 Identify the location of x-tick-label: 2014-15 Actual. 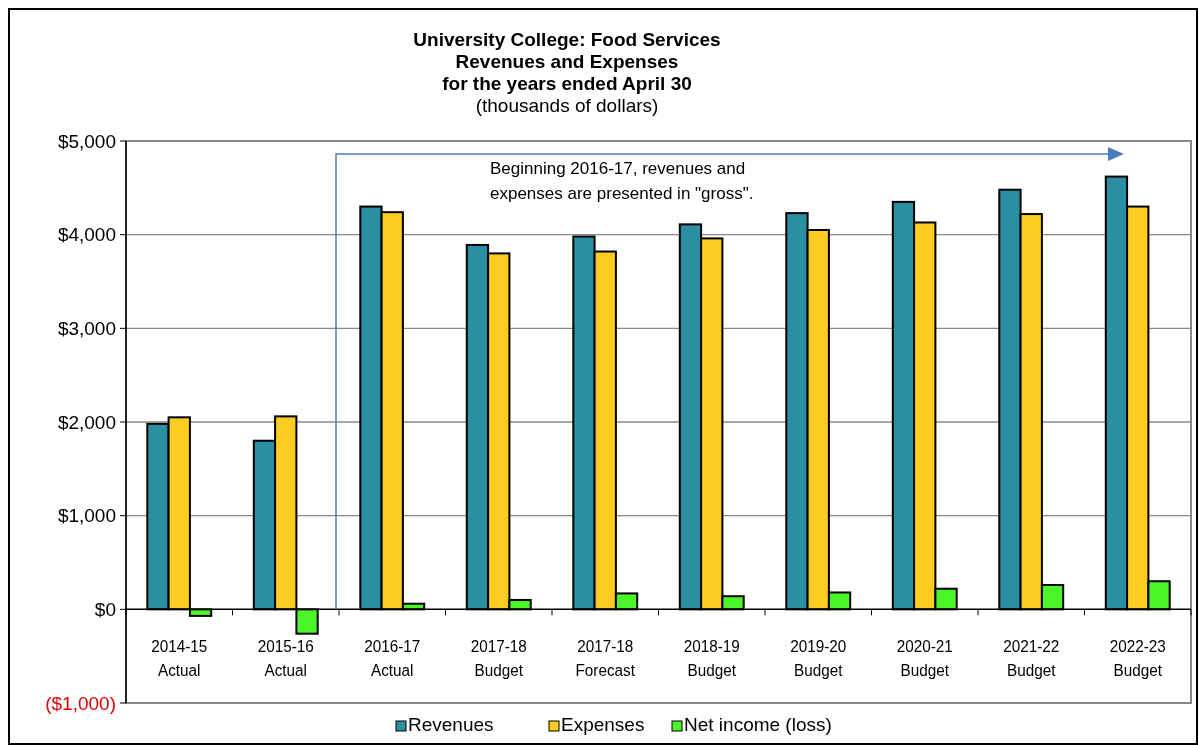
(179, 658).